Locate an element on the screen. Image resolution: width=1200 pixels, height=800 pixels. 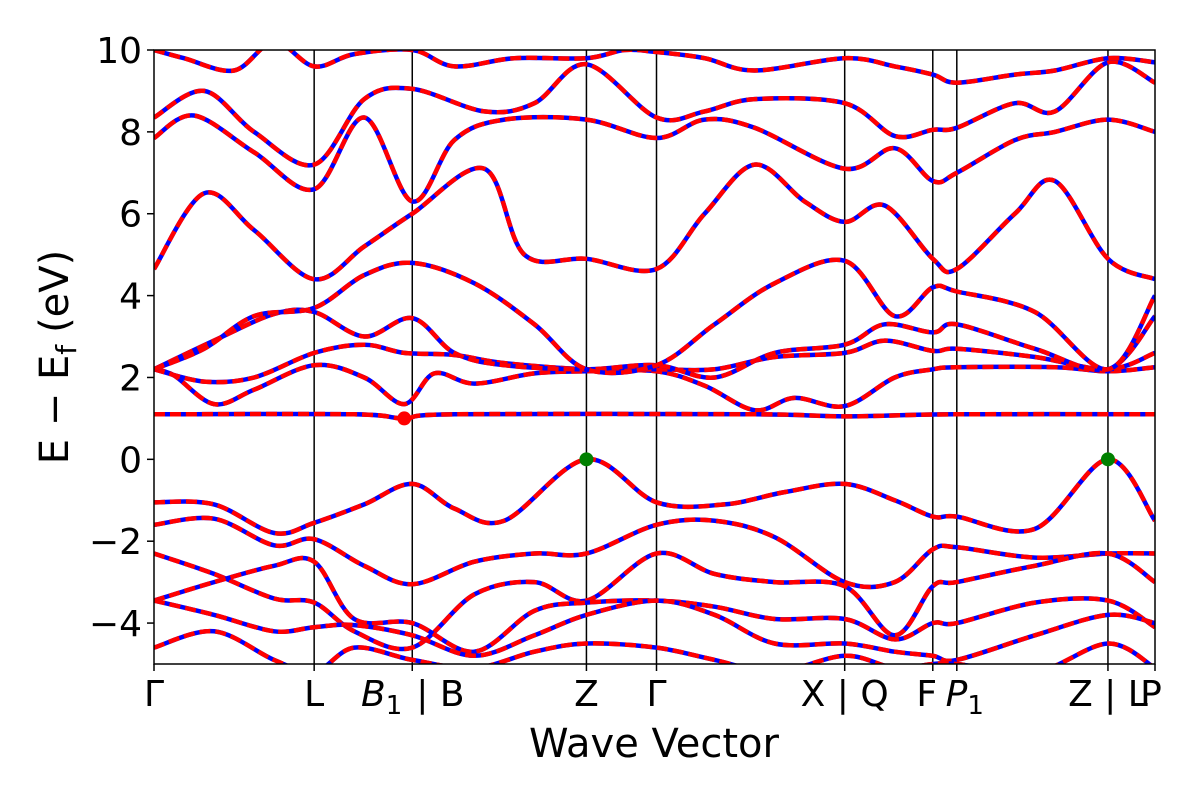
x-tick-label-0: Γ is located at coordinates (154, 694).